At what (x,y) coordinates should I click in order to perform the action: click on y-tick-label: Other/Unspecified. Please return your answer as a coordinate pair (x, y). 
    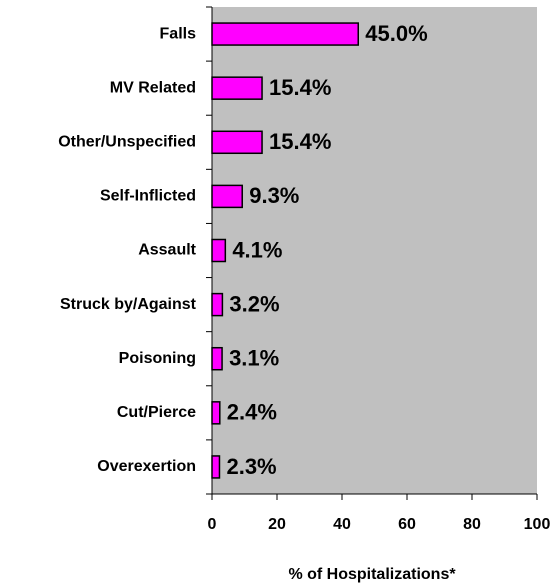
    Looking at the image, I should click on (127, 141).